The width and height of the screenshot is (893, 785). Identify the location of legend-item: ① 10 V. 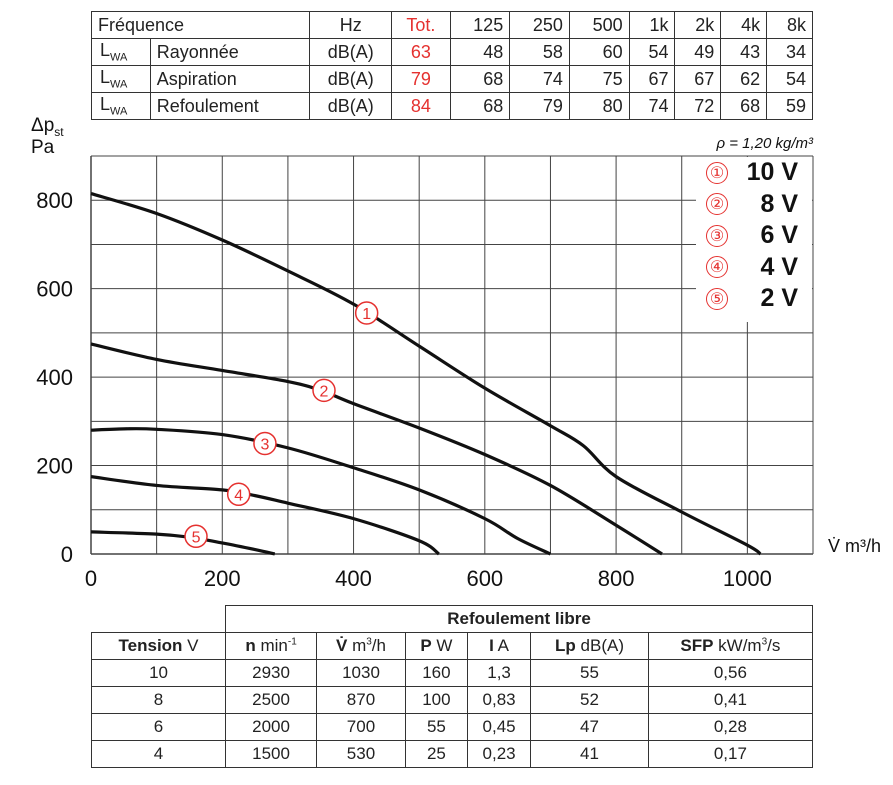
(754, 173).